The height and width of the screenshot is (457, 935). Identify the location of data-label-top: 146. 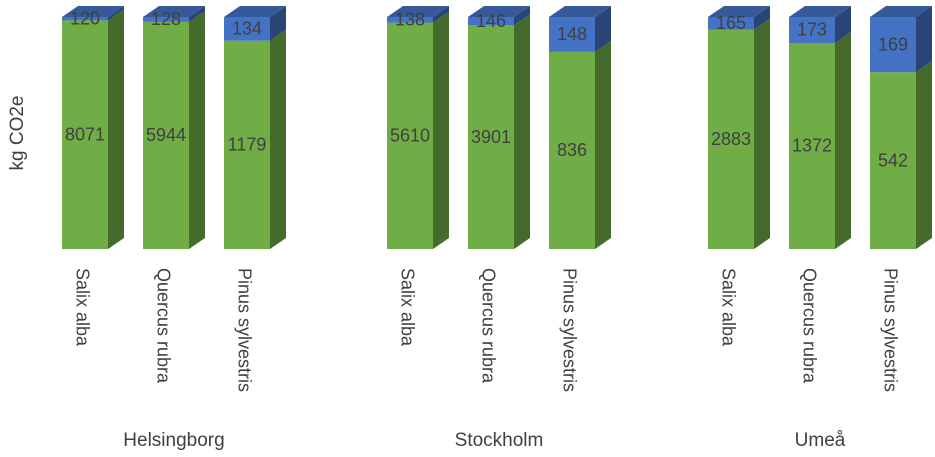
(491, 21).